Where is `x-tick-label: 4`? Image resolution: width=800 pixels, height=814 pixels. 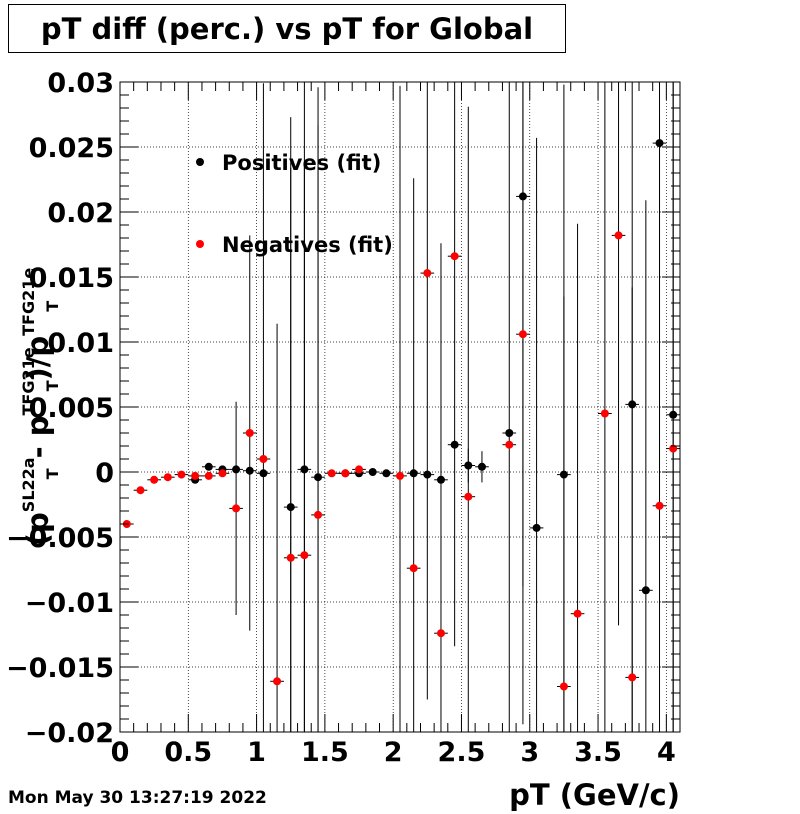 x-tick-label: 4 is located at coordinates (666, 752).